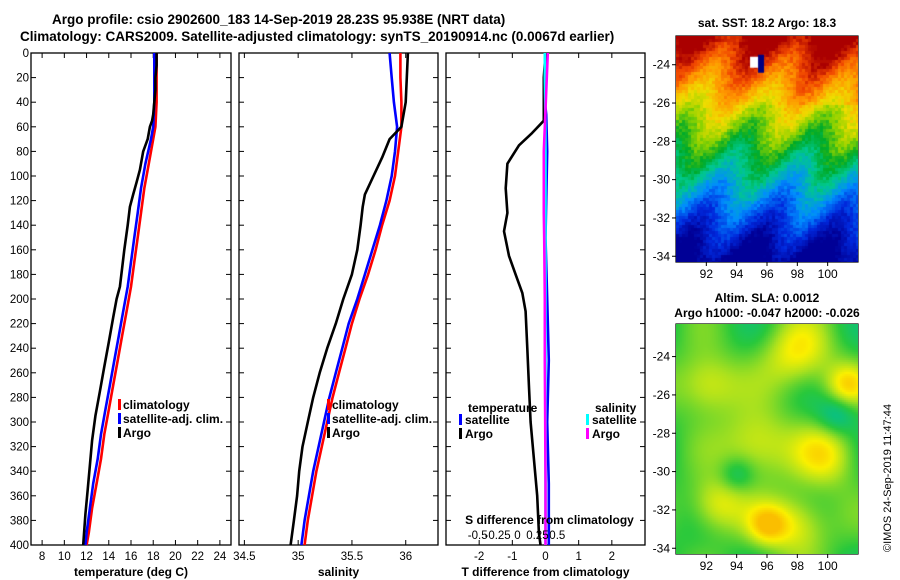  Describe the element at coordinates (339, 572) in the screenshot. I see `salinity-xlabel: salinity` at that location.